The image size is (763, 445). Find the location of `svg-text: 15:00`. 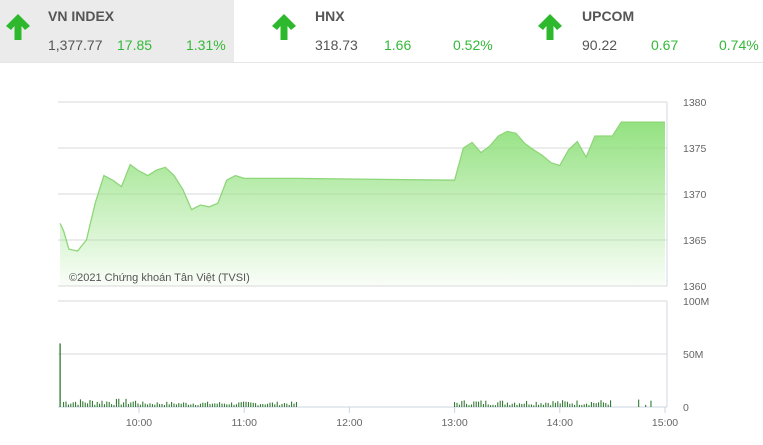

svg-text: 15:00 is located at coordinates (665, 423).